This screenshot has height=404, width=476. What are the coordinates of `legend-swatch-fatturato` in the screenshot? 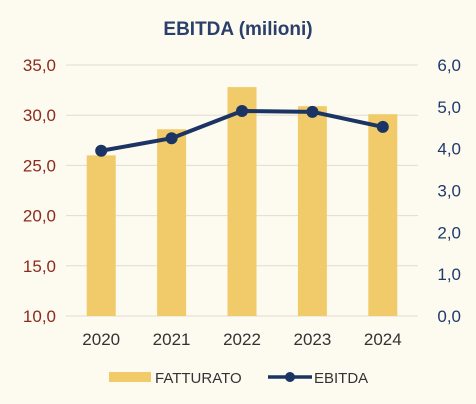 It's located at (130, 377).